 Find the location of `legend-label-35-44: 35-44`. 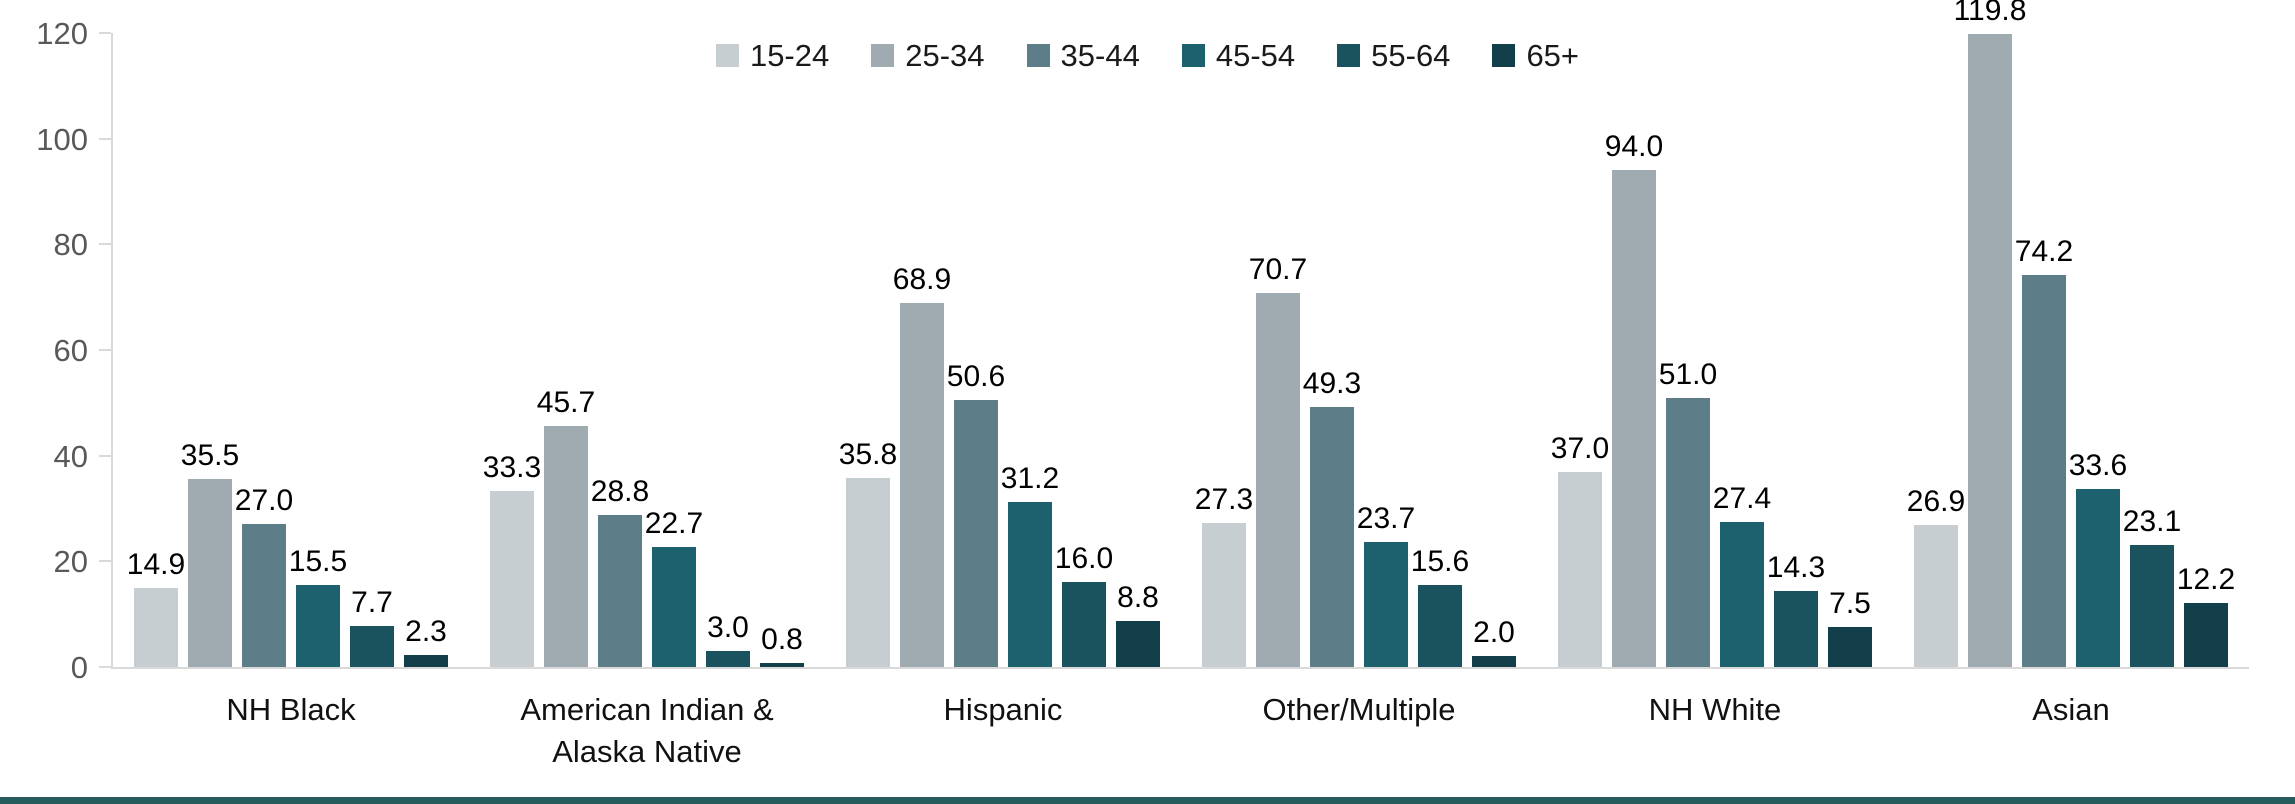

legend-label-35-44: 35-44 is located at coordinates (1100, 55).